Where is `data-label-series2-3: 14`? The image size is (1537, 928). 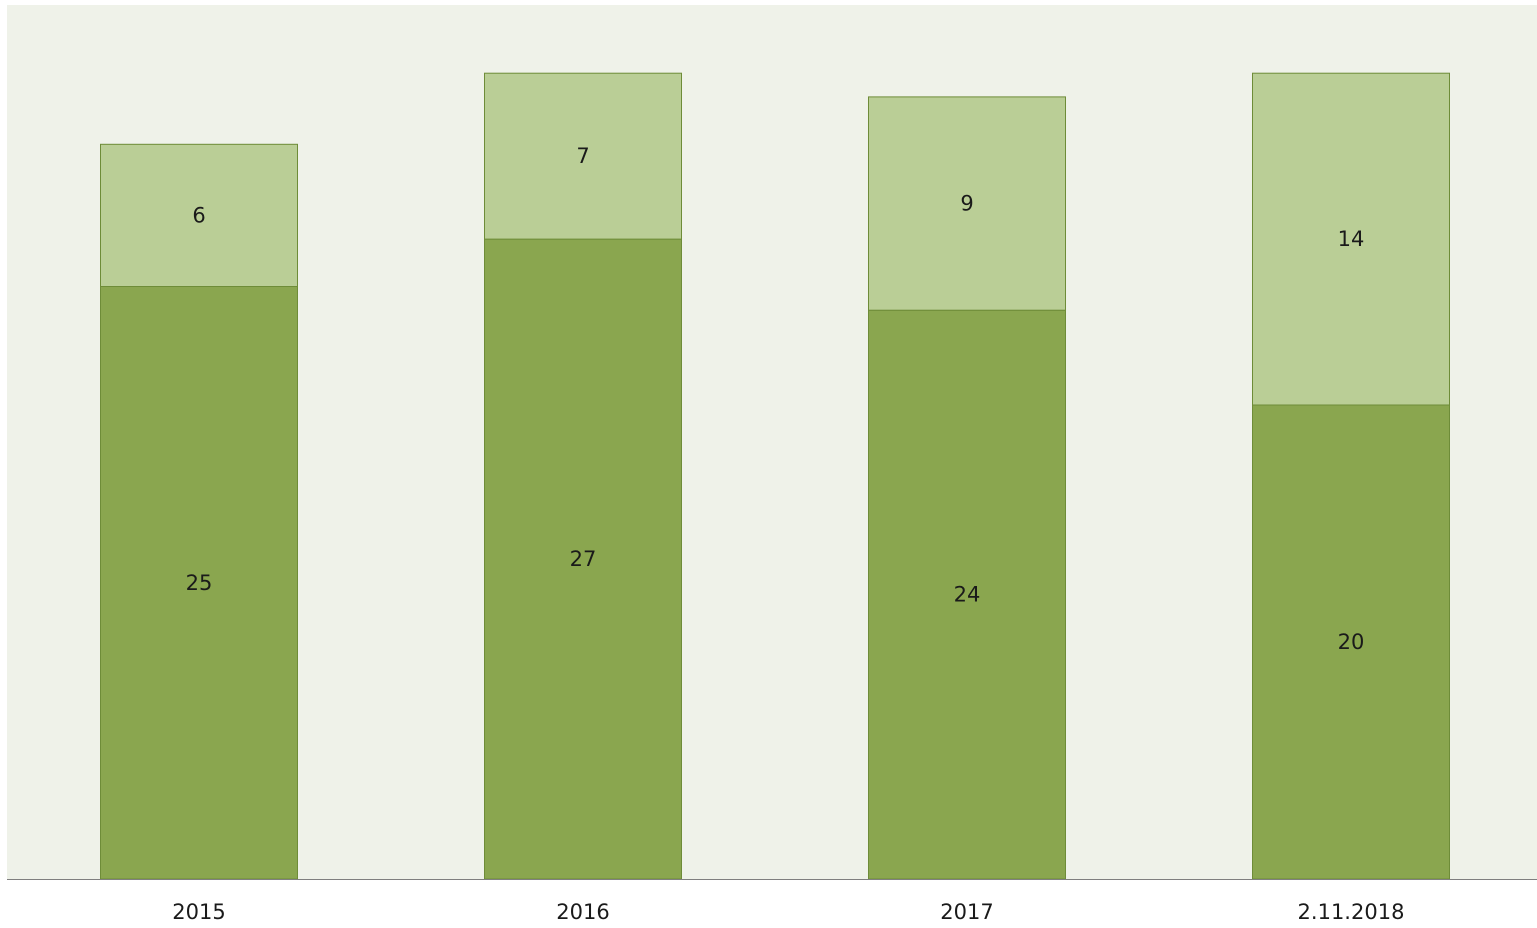
data-label-series2-3: 14 is located at coordinates (1351, 239).